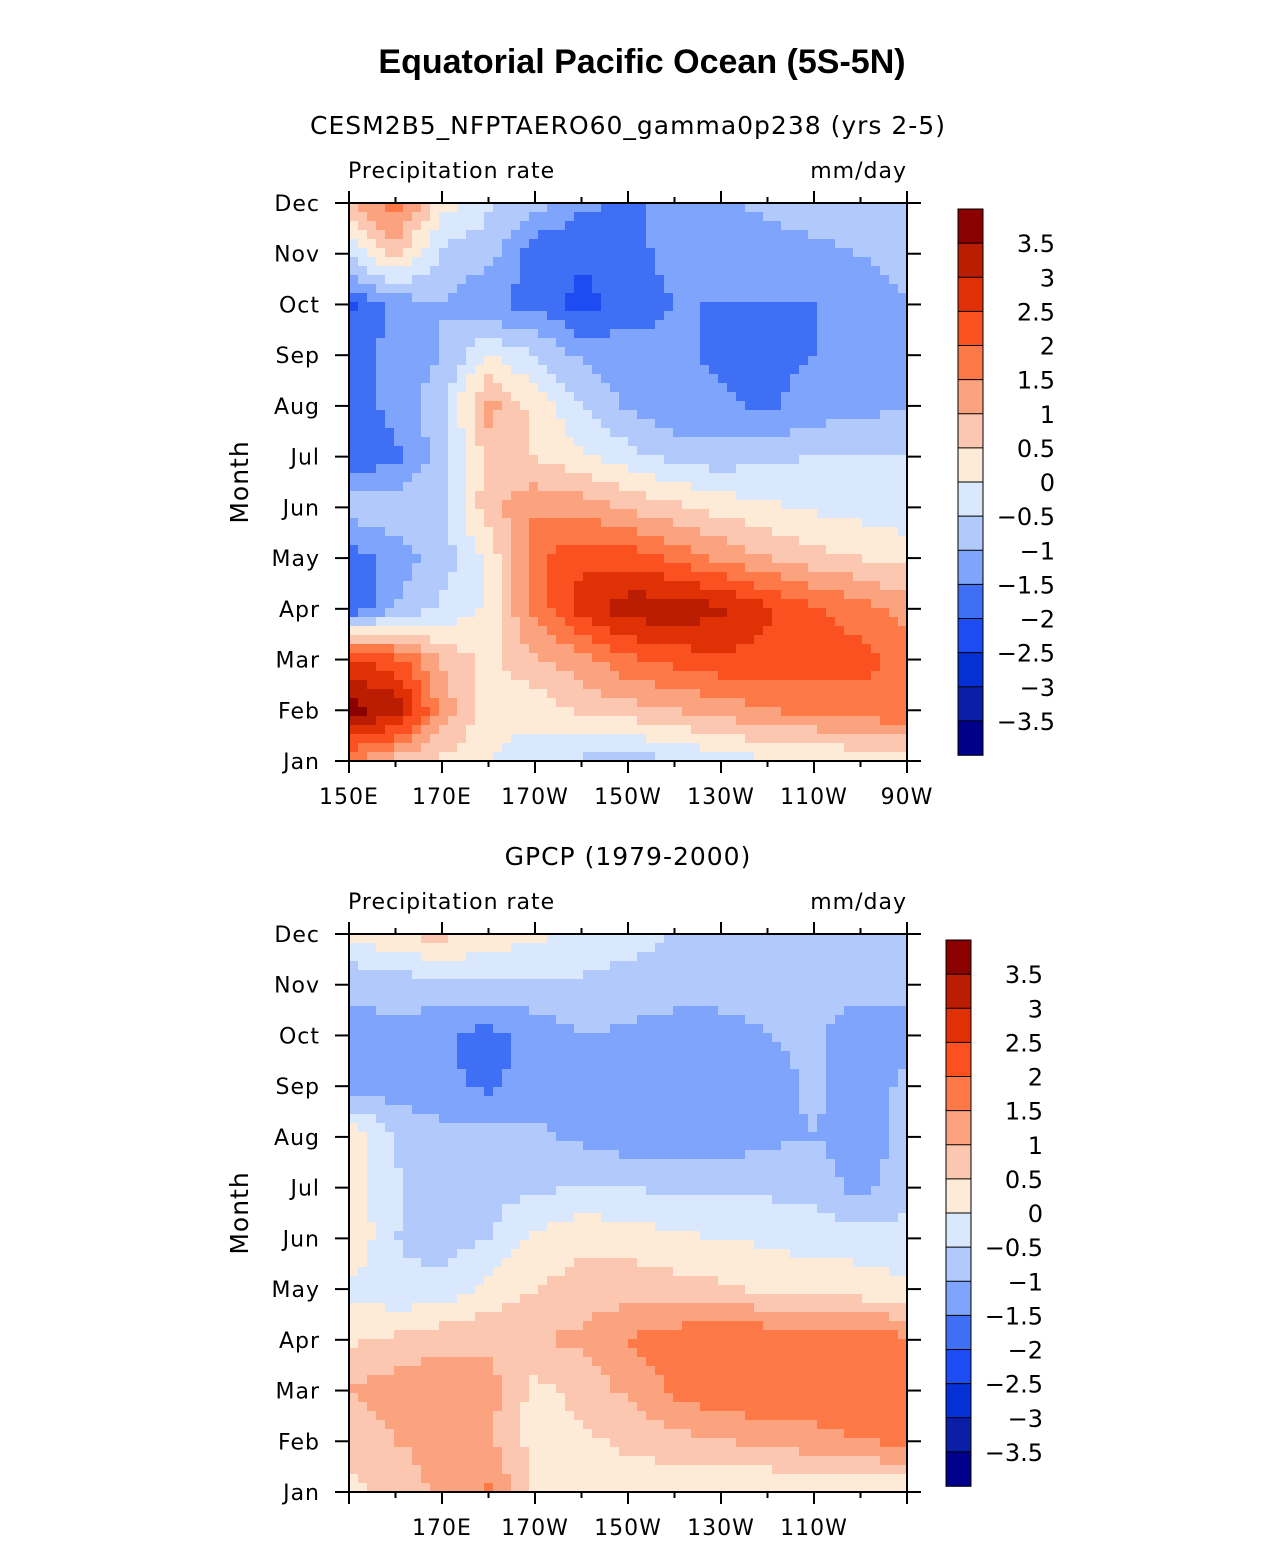 This screenshot has height=1550, width=1285. What do you see at coordinates (298, 356) in the screenshot?
I see `y-tick-label: Sep` at bounding box center [298, 356].